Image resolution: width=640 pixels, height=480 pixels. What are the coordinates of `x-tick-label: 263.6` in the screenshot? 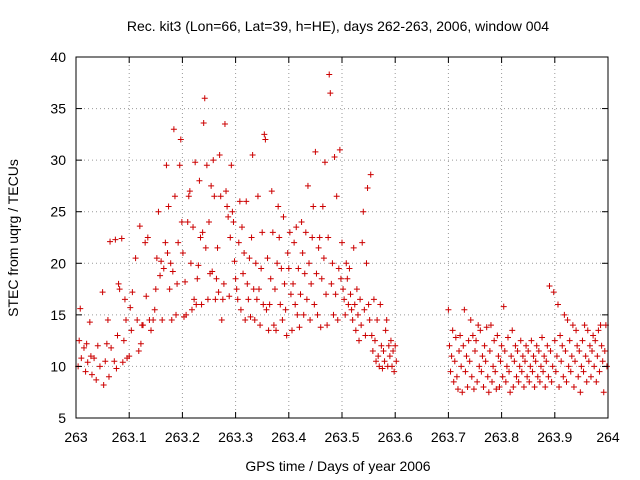 It's located at (395, 437).